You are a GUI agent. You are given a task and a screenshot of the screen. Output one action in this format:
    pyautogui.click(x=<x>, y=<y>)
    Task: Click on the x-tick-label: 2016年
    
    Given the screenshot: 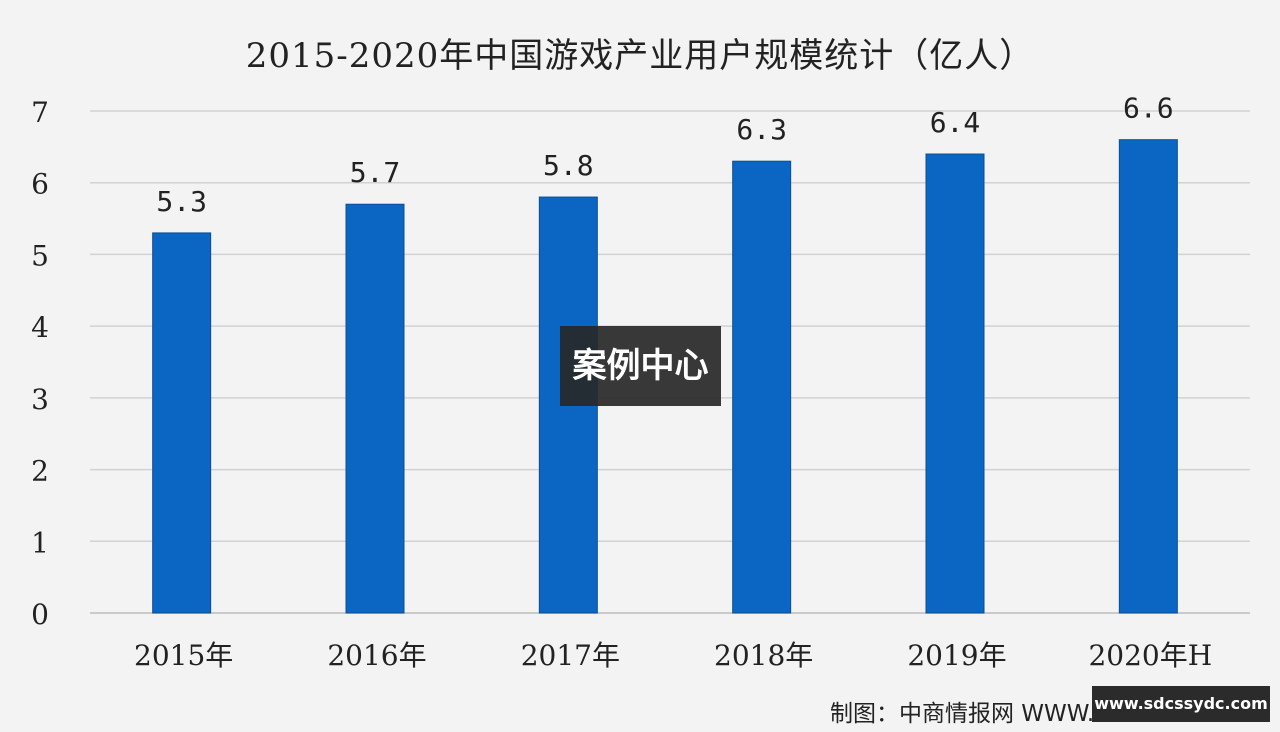 What is the action you would take?
    pyautogui.click(x=376, y=655)
    